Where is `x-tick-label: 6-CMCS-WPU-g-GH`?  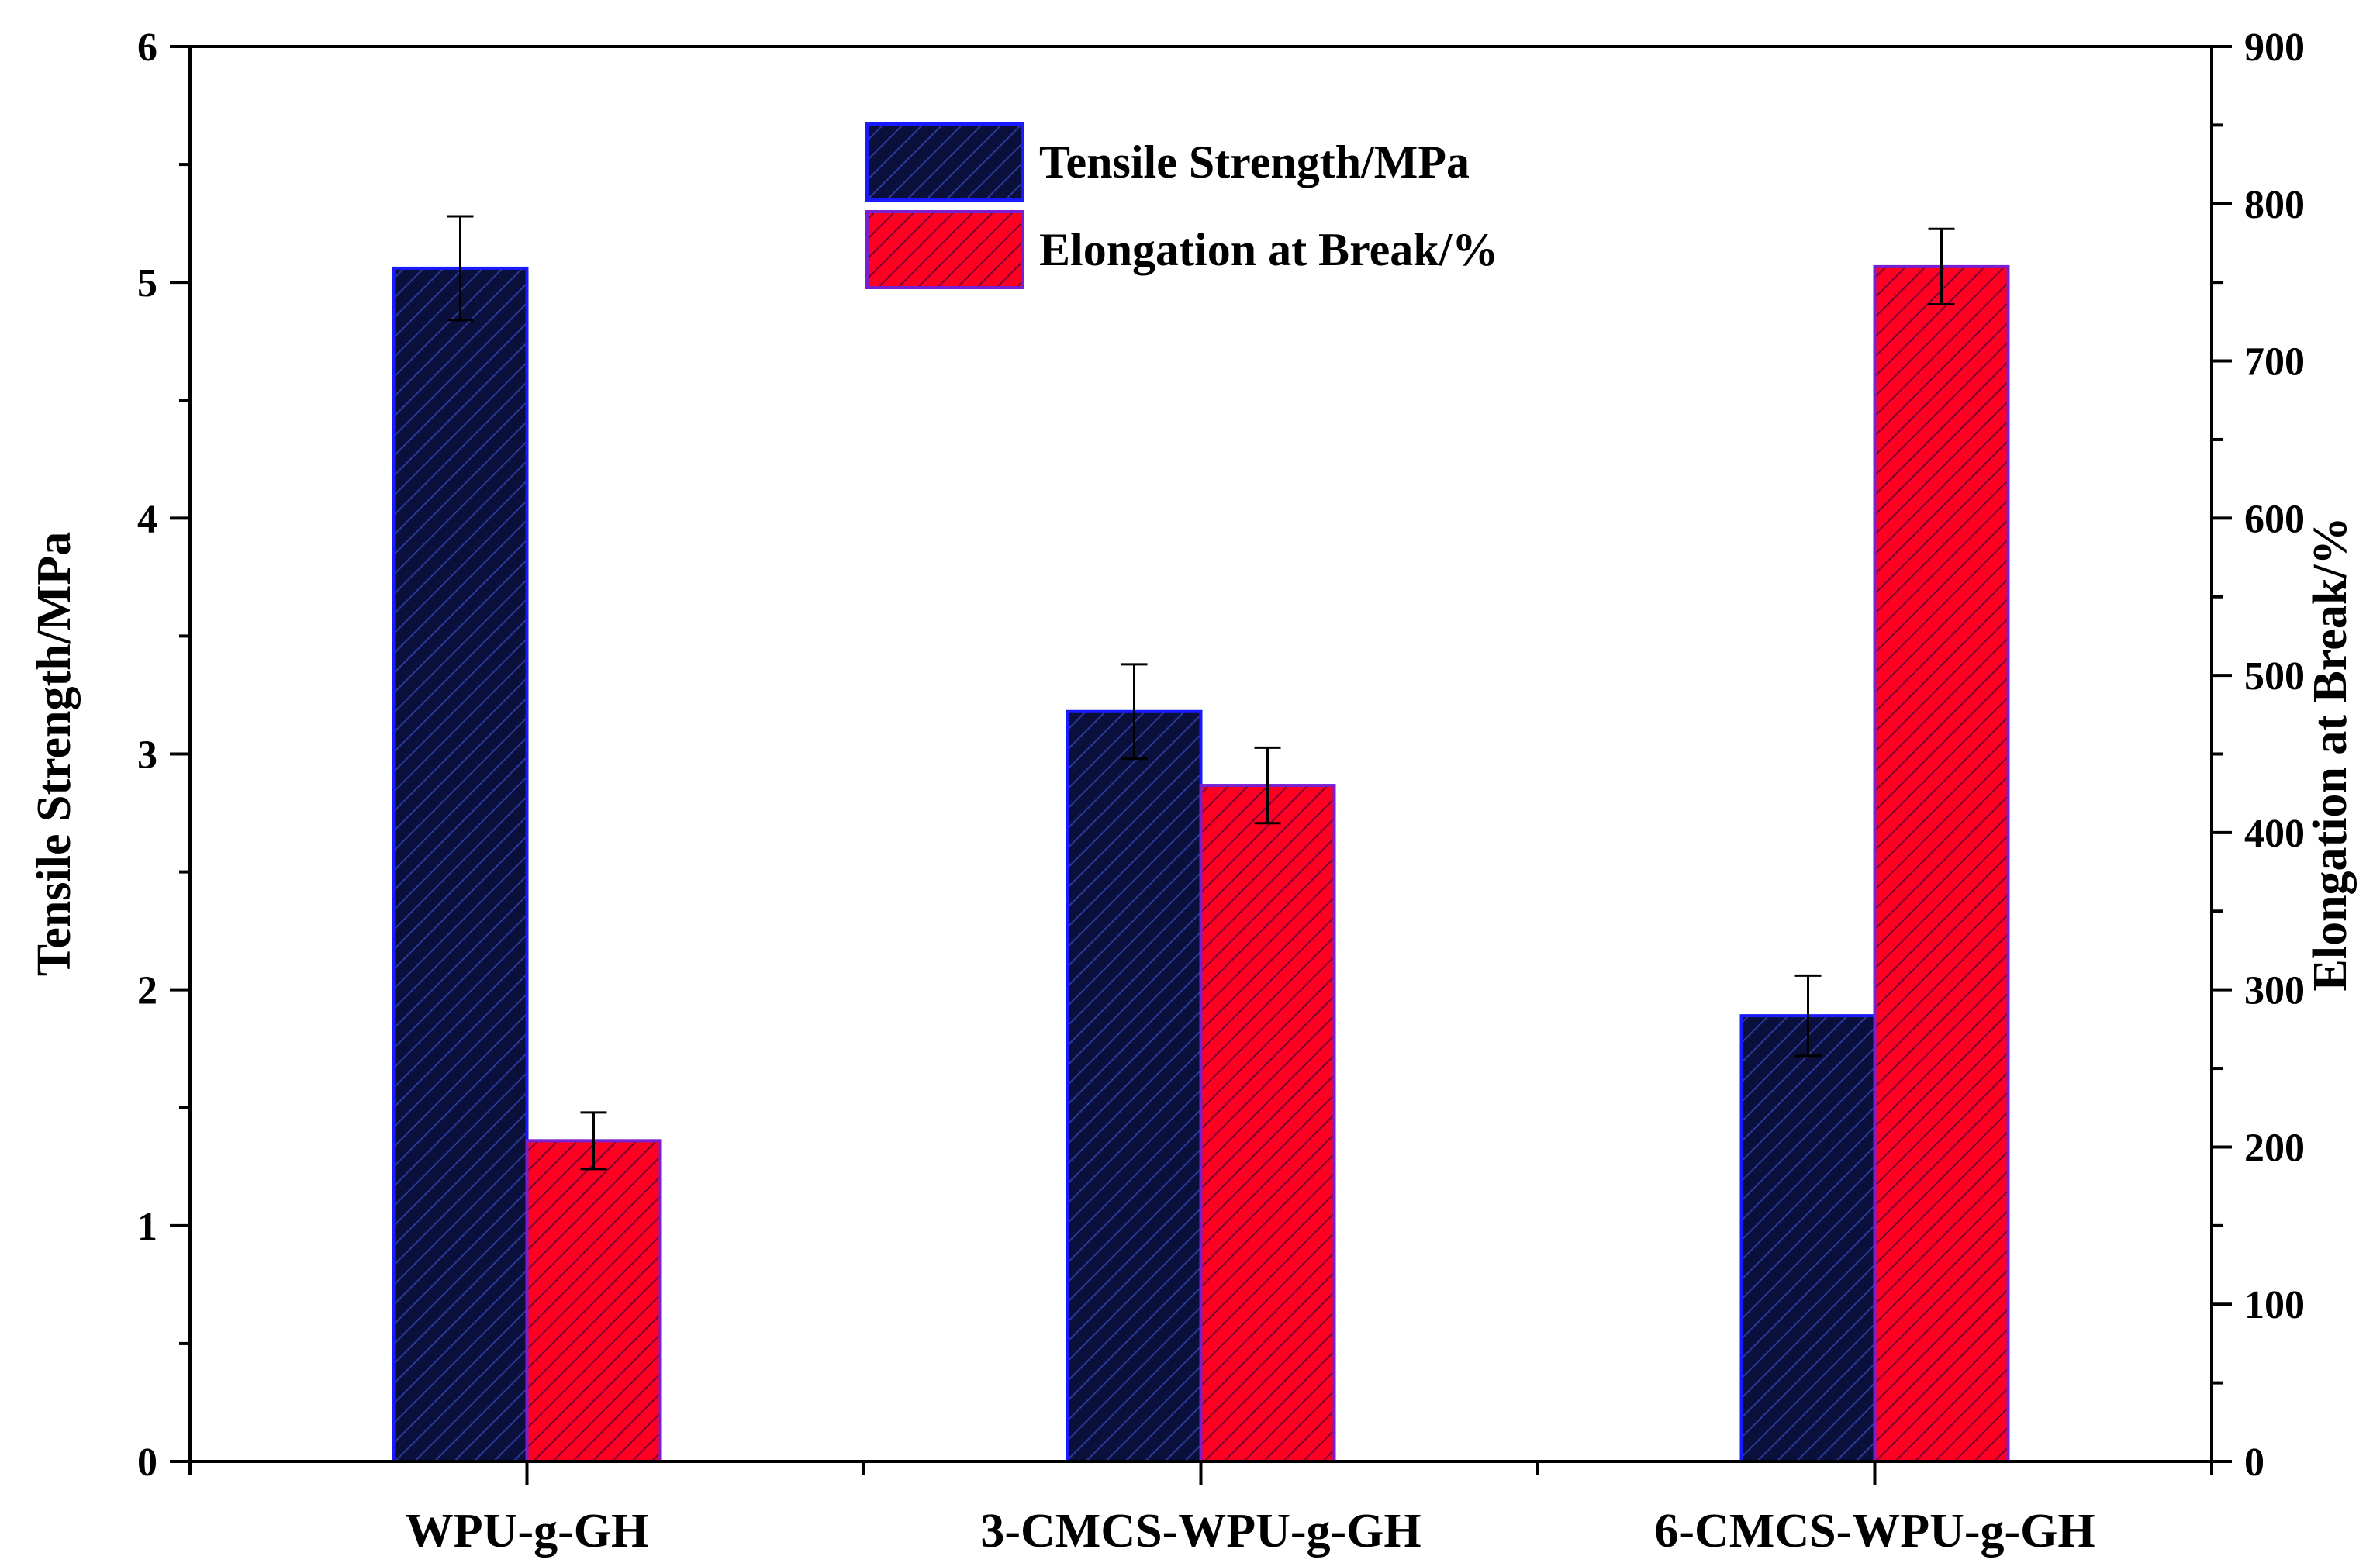
x-tick-label: 6-CMCS-WPU-g-GH is located at coordinates (1875, 1531).